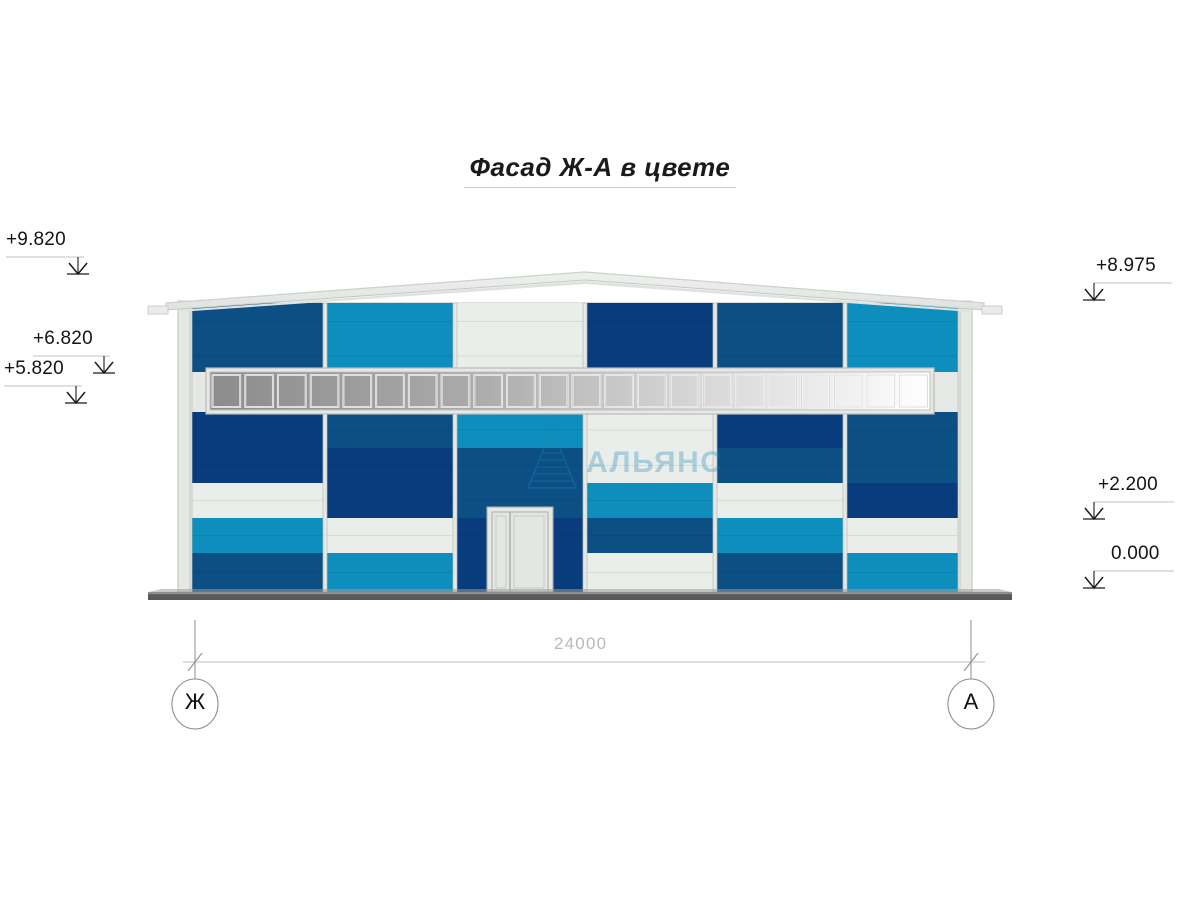 The image size is (1200, 900). What do you see at coordinates (1135, 553) in the screenshot?
I see `level-label-lvl-0000: 0.000` at bounding box center [1135, 553].